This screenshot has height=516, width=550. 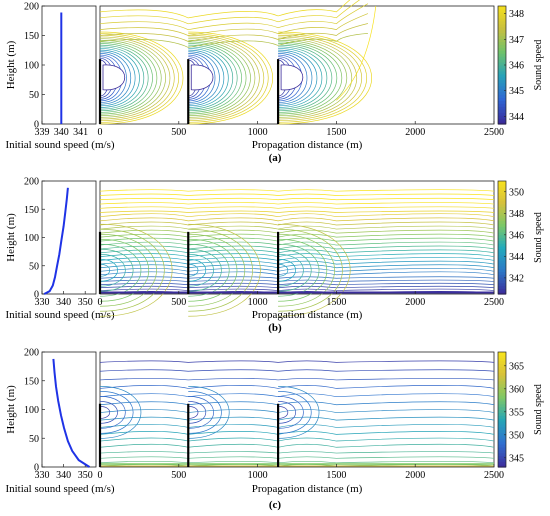 I want to click on profile-ytick-label: 150, so click(x=31, y=36).